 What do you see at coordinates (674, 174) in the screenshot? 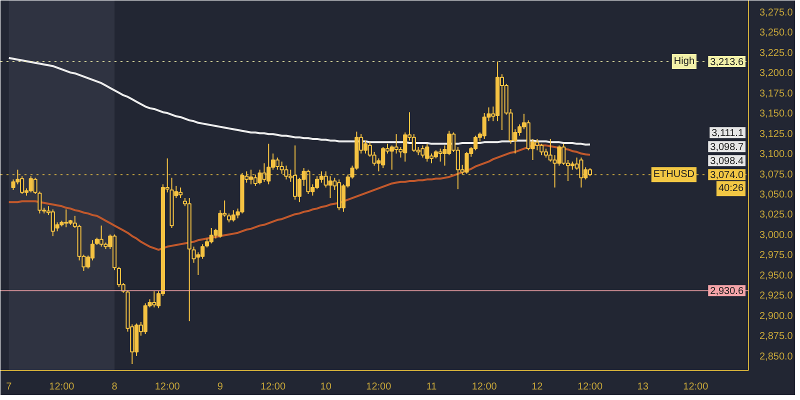
I see `ref-line-label: ETHUSD` at bounding box center [674, 174].